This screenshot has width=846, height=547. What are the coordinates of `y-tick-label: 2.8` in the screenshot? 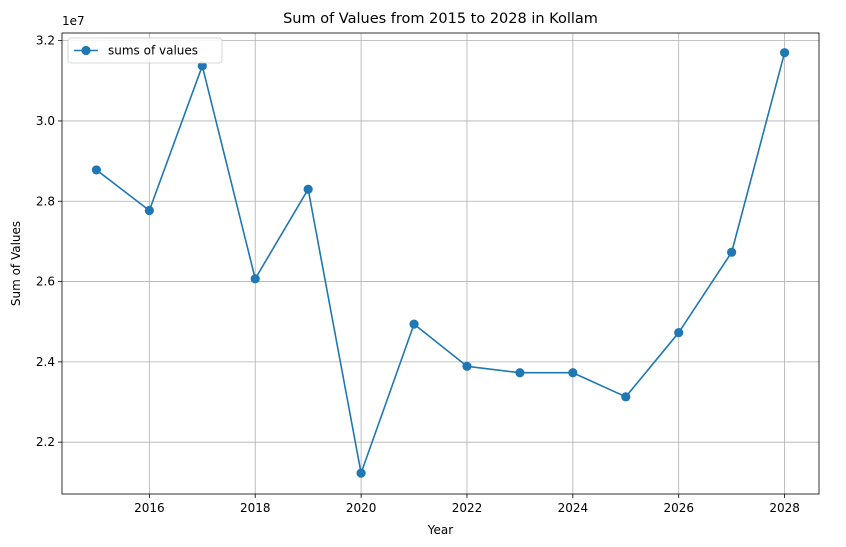 It's located at (45, 201).